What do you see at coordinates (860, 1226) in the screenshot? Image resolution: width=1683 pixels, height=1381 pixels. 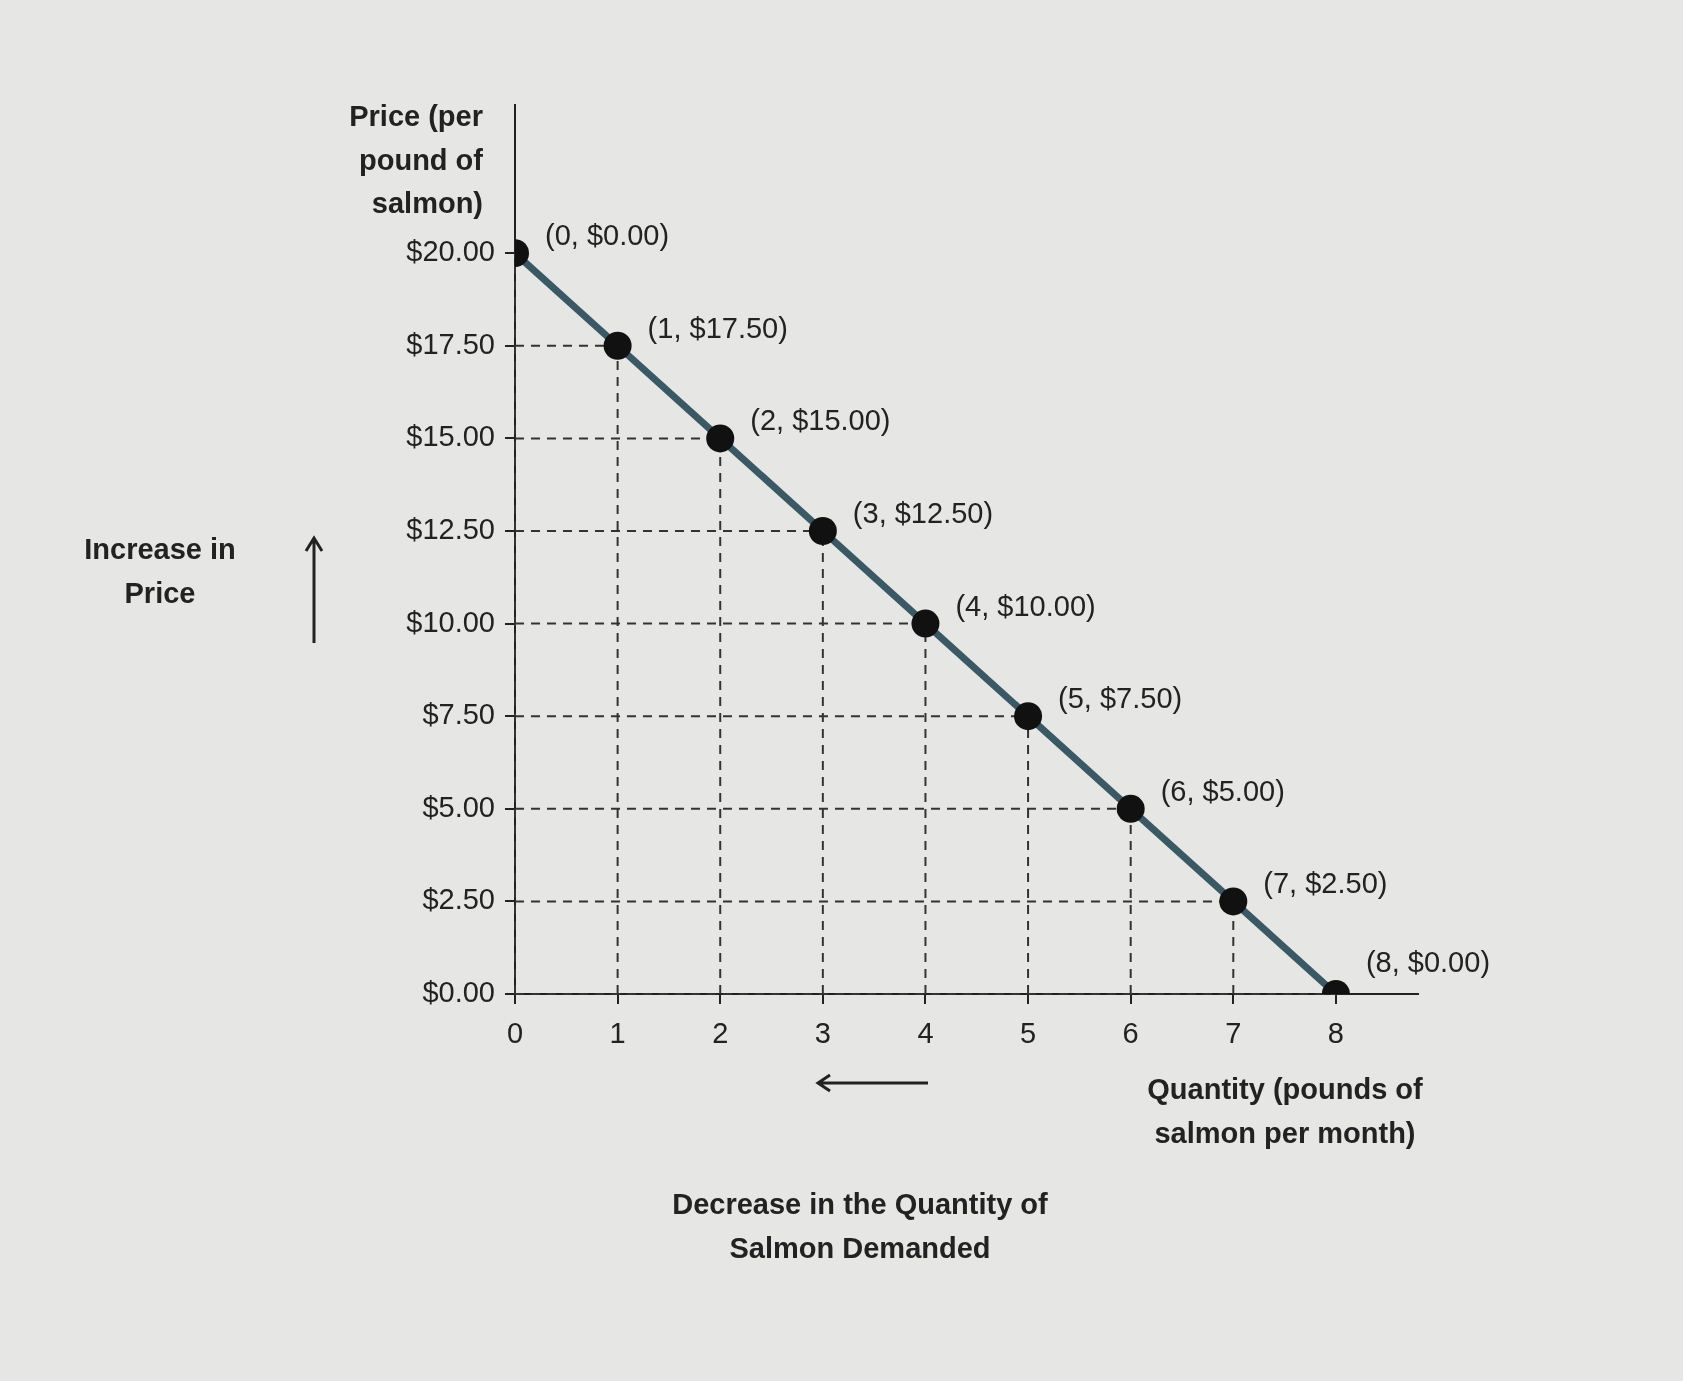 I see `text: Decrease in the Quantity of Salmon Demanded` at bounding box center [860, 1226].